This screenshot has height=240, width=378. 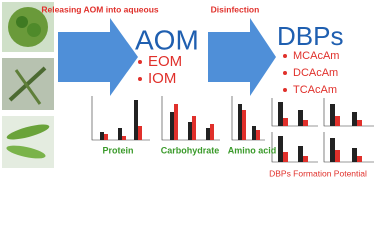 I want to click on panel-label: Amino acid, so click(x=252, y=150).